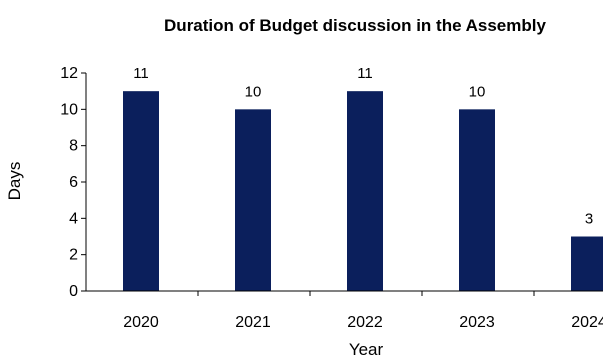 This screenshot has height=363, width=603. What do you see at coordinates (73, 218) in the screenshot?
I see `y-tick-label: 4` at bounding box center [73, 218].